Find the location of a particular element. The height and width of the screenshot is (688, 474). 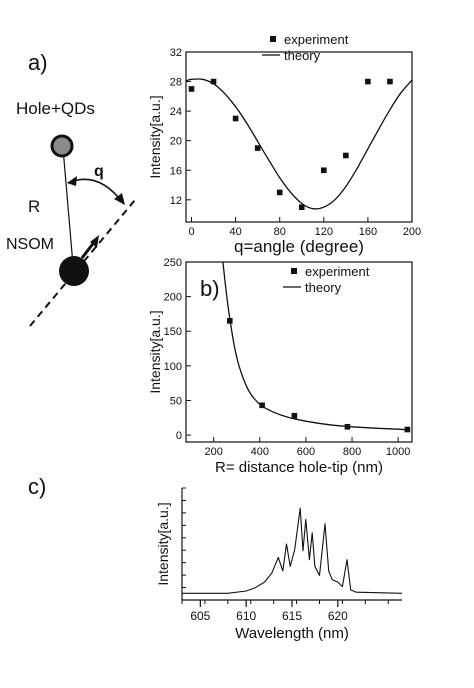

tip-arrowhead is located at coordinates (94, 241).